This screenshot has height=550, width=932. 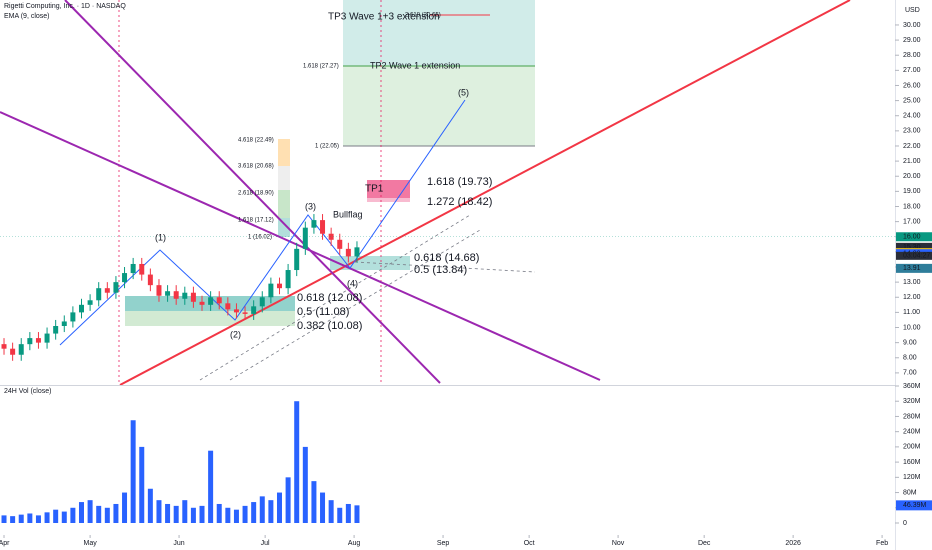 What do you see at coordinates (916, 256) in the screenshot?
I see `countdown: 03:04:27` at bounding box center [916, 256].